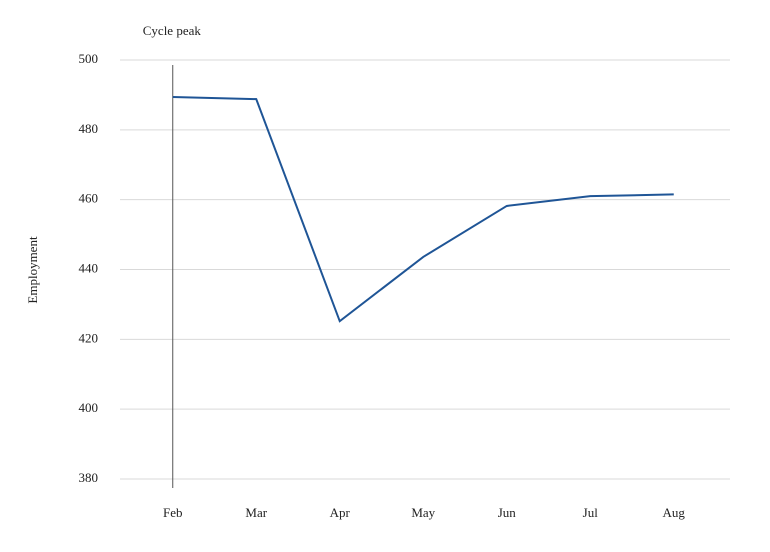 This screenshot has width=770, height=552. I want to click on x-tick-label: Jul, so click(591, 512).